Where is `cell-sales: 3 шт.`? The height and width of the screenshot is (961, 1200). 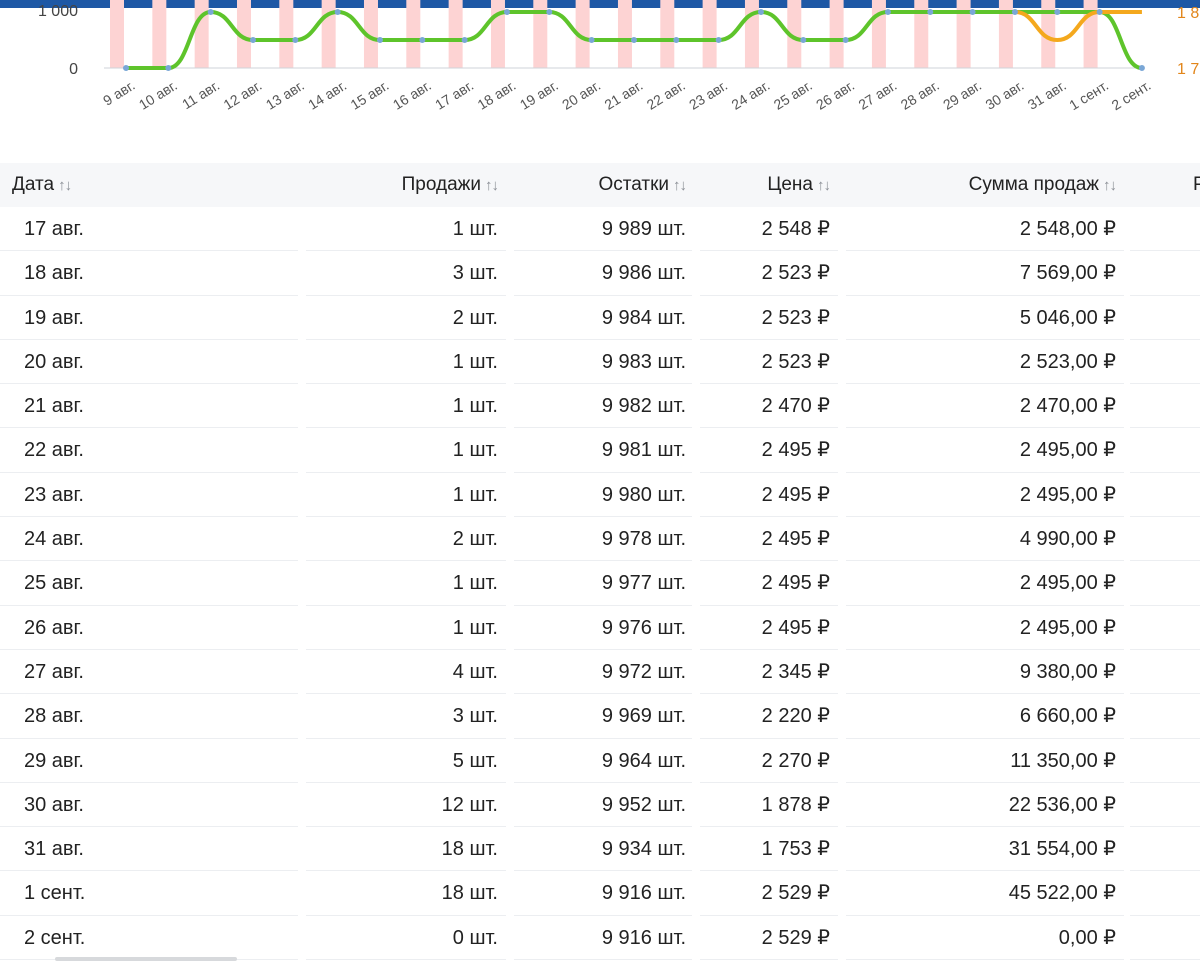
cell-sales: 3 шт. is located at coordinates (475, 273).